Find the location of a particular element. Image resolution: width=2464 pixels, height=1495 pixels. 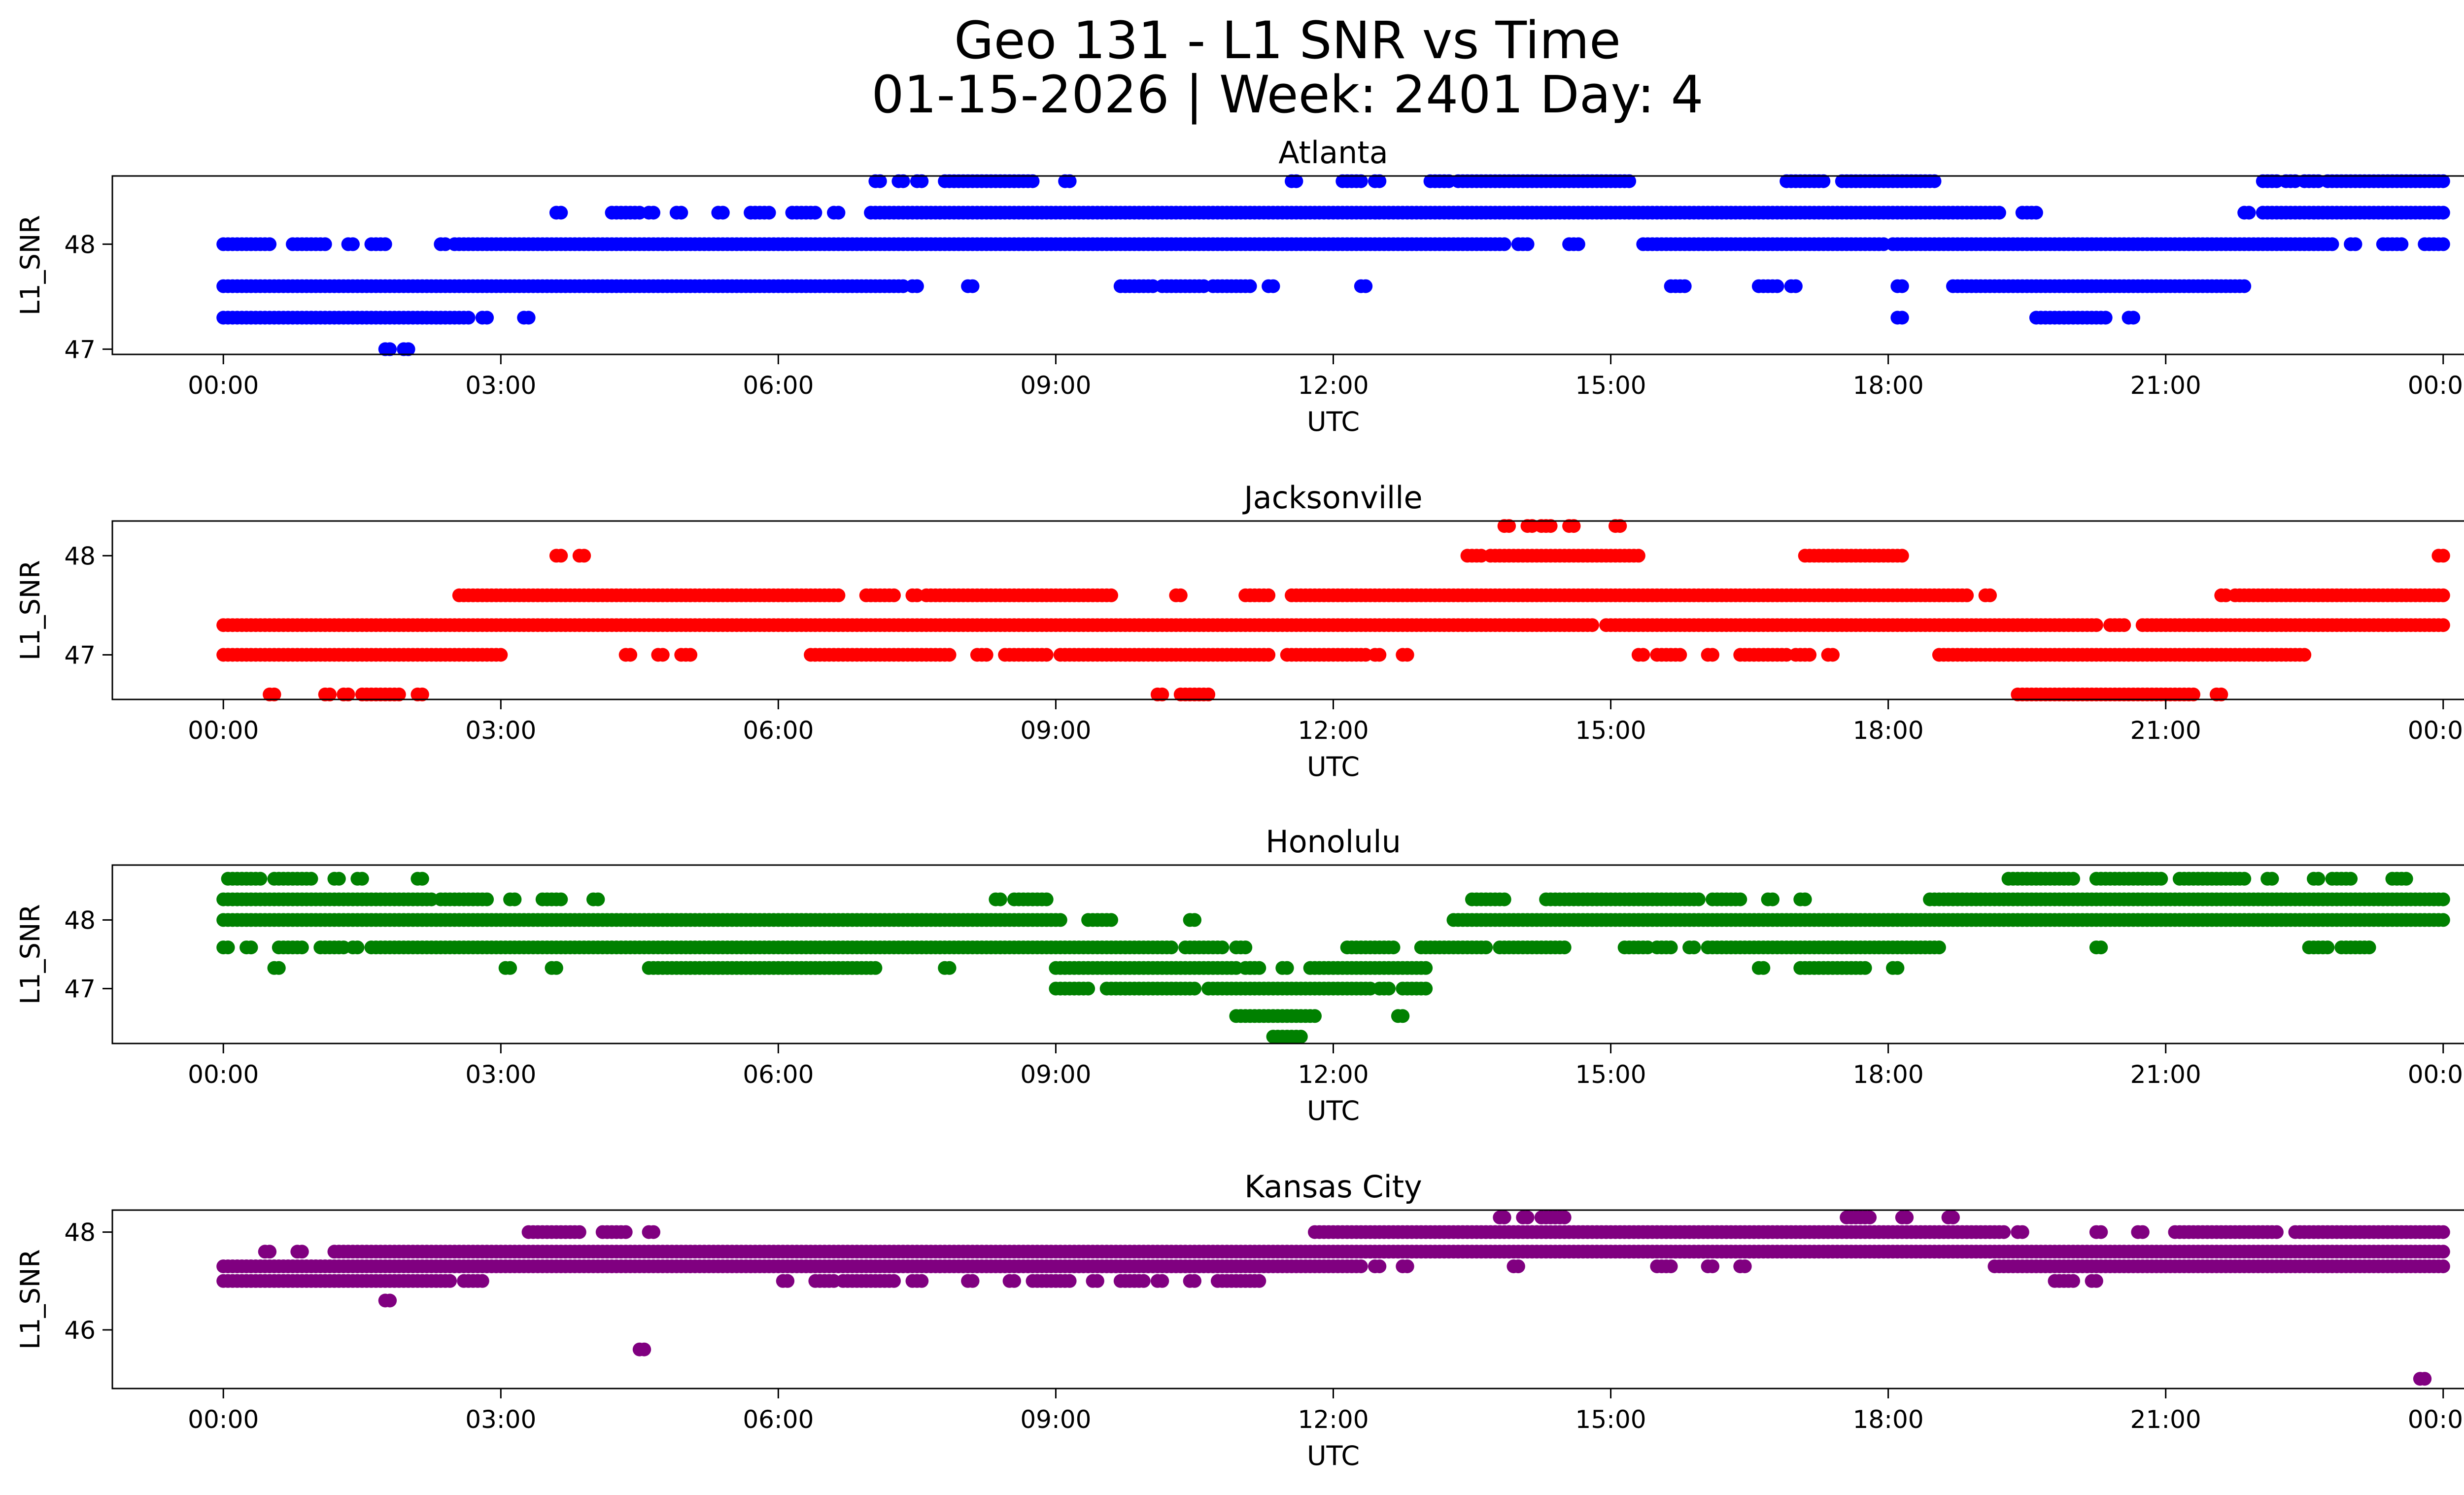

subplot-title: Atlanta is located at coordinates (1333, 153).